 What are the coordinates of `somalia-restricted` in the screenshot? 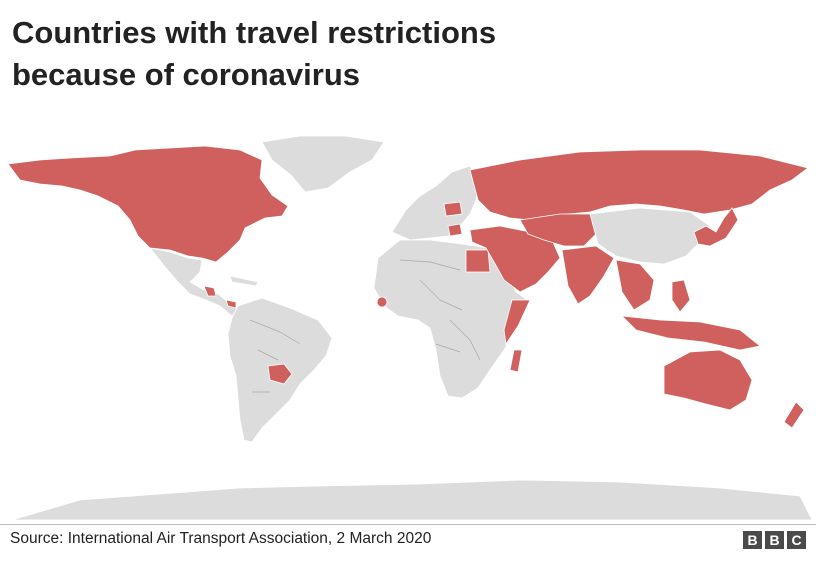 It's located at (517, 322).